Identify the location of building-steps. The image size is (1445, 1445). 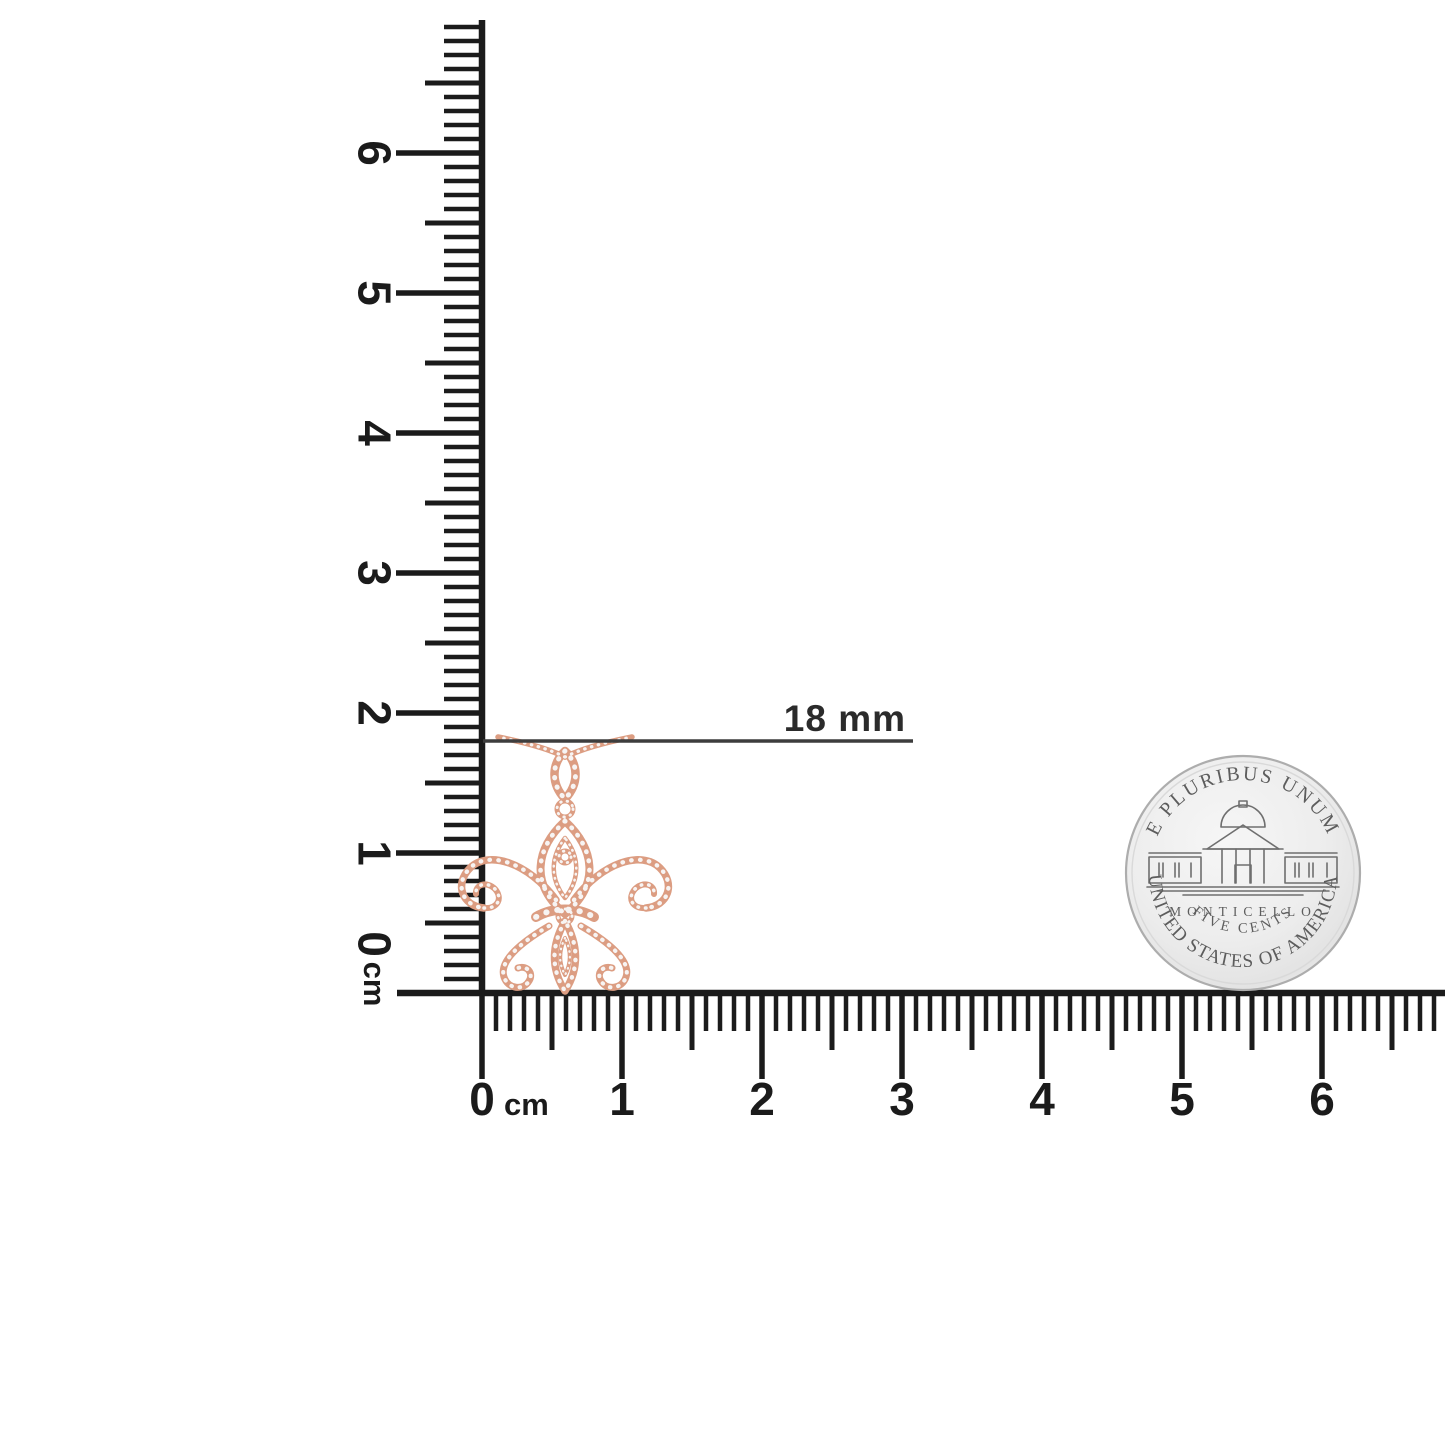
(1243, 891).